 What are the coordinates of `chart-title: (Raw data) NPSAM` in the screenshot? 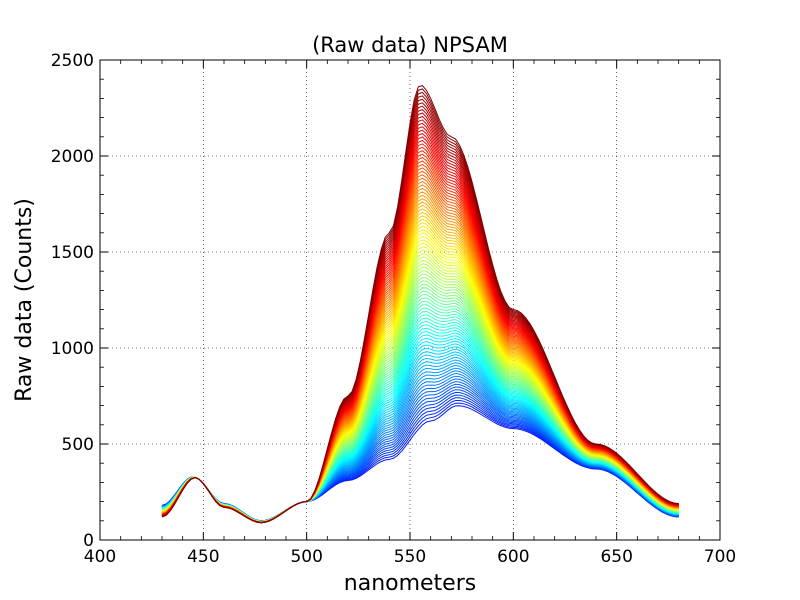 It's located at (410, 45).